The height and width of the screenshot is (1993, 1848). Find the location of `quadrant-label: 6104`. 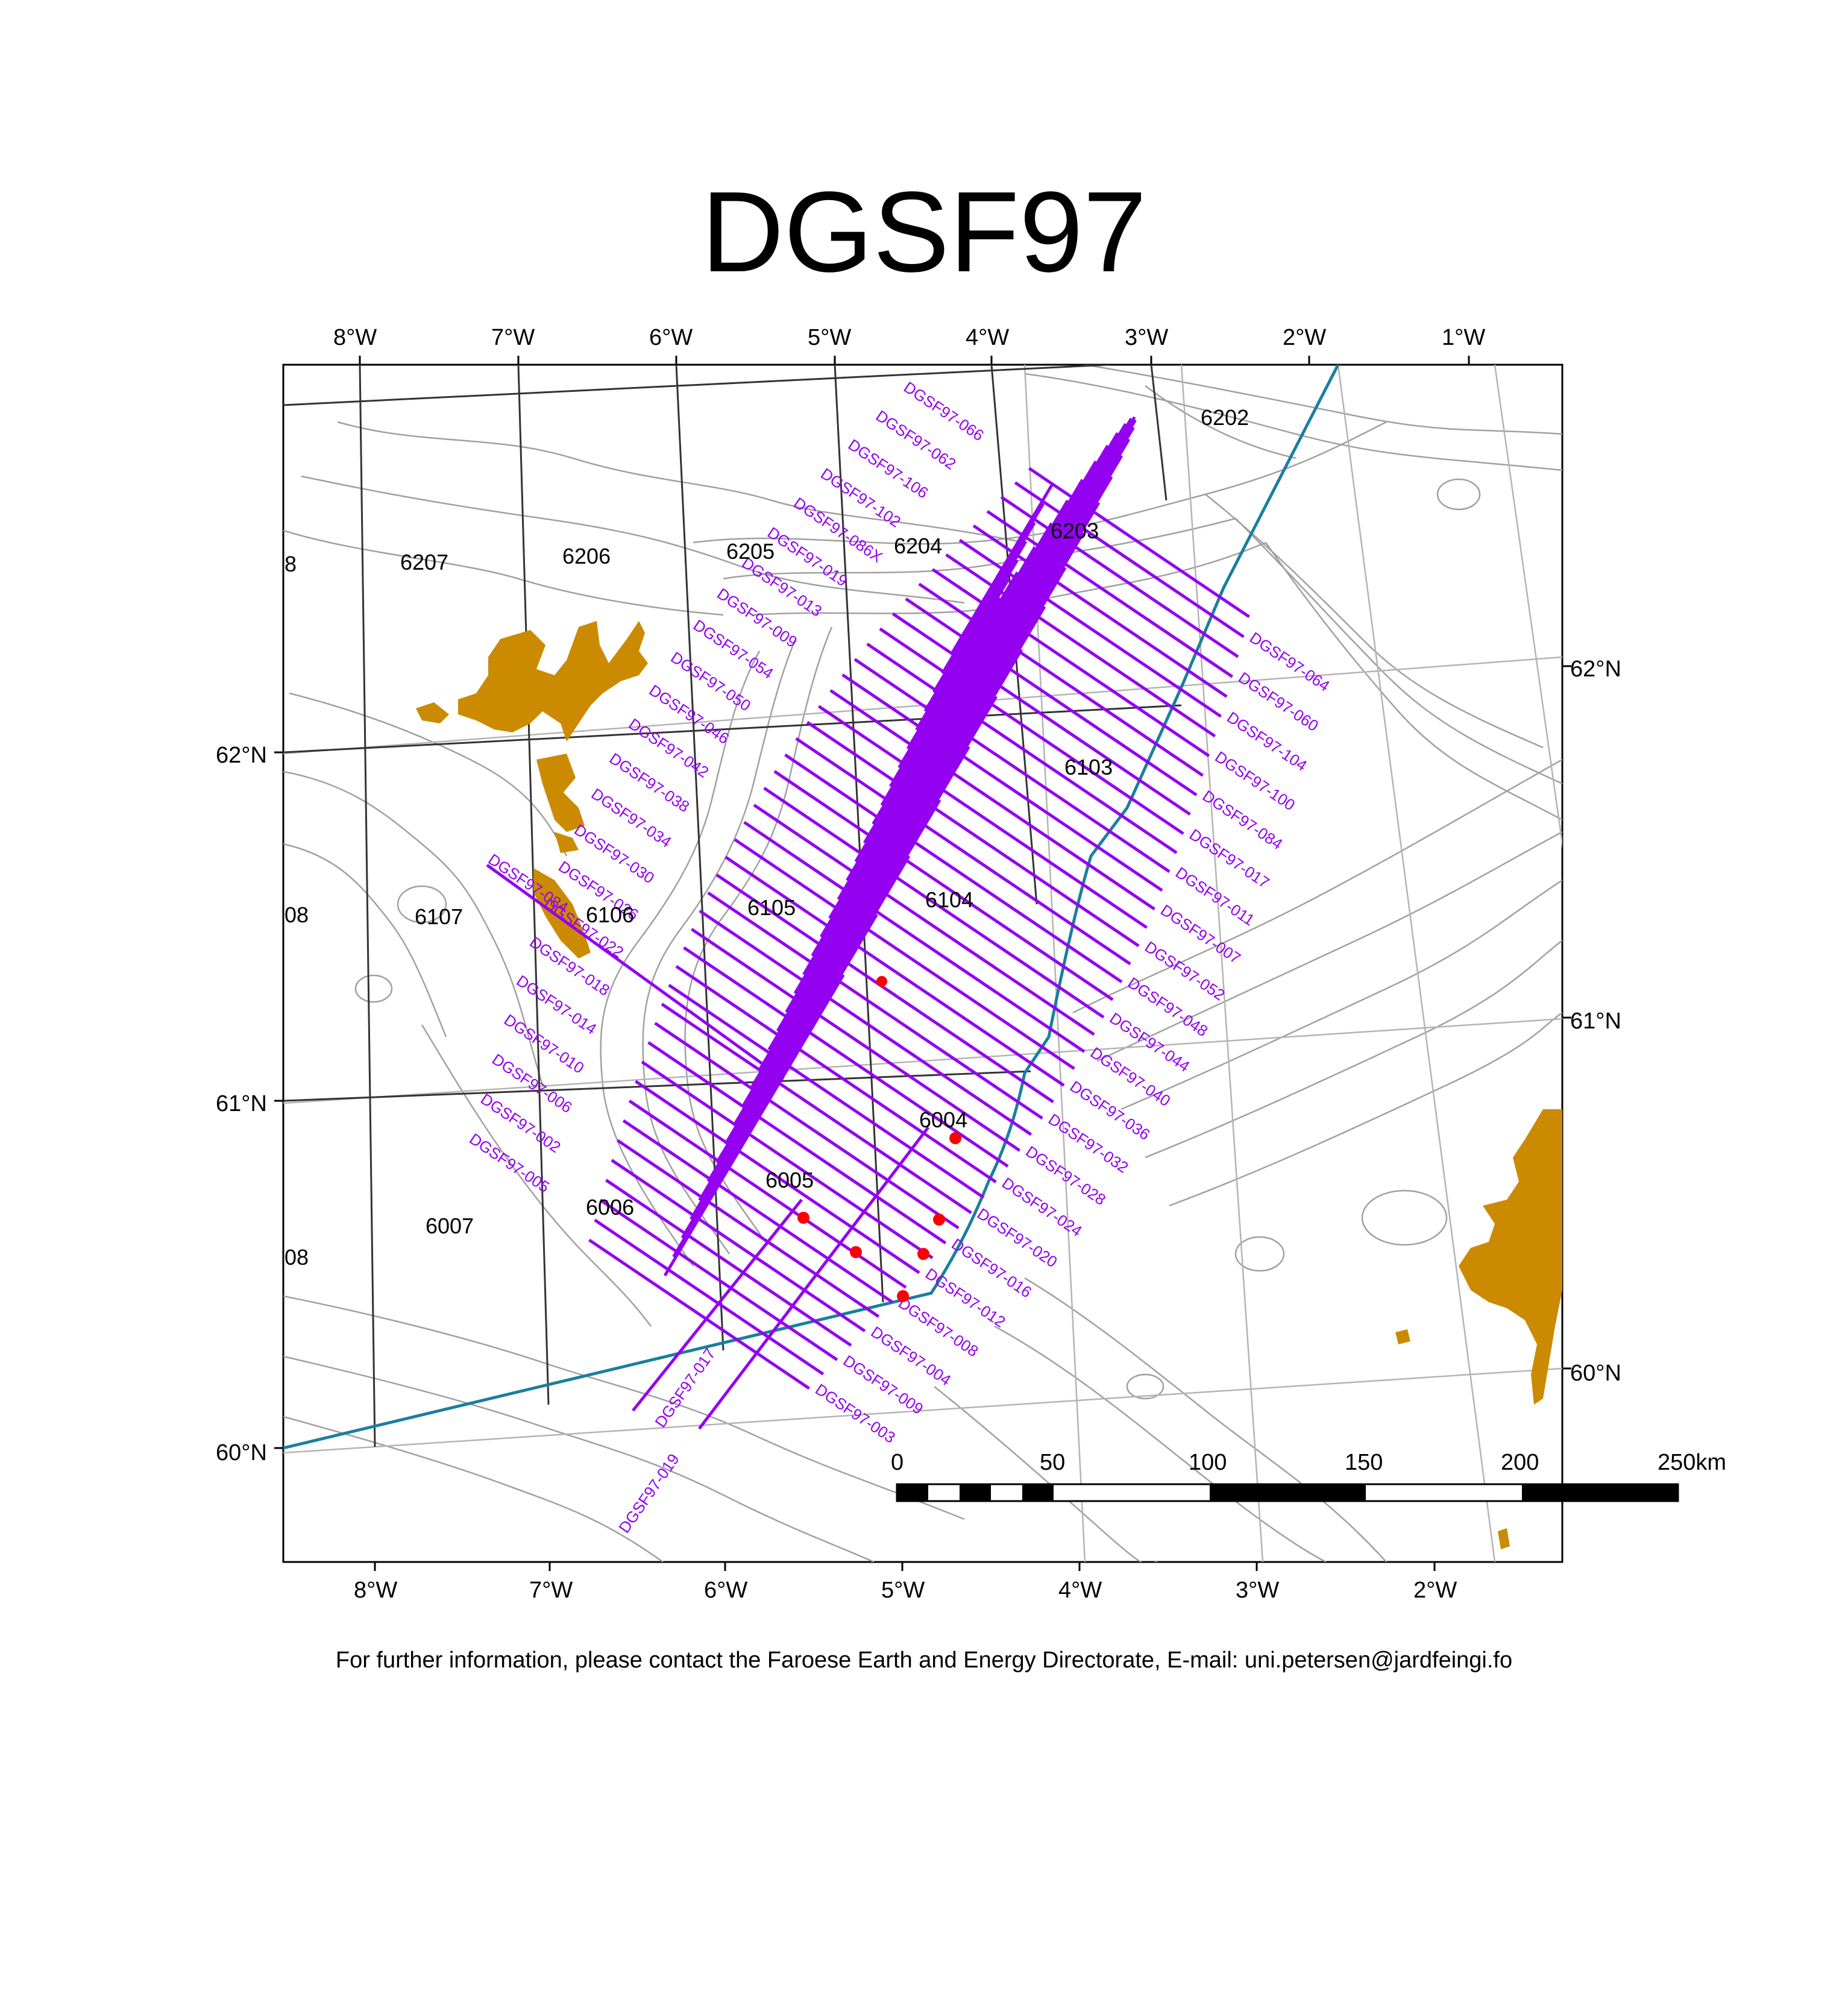

quadrant-label: 6104 is located at coordinates (949, 899).